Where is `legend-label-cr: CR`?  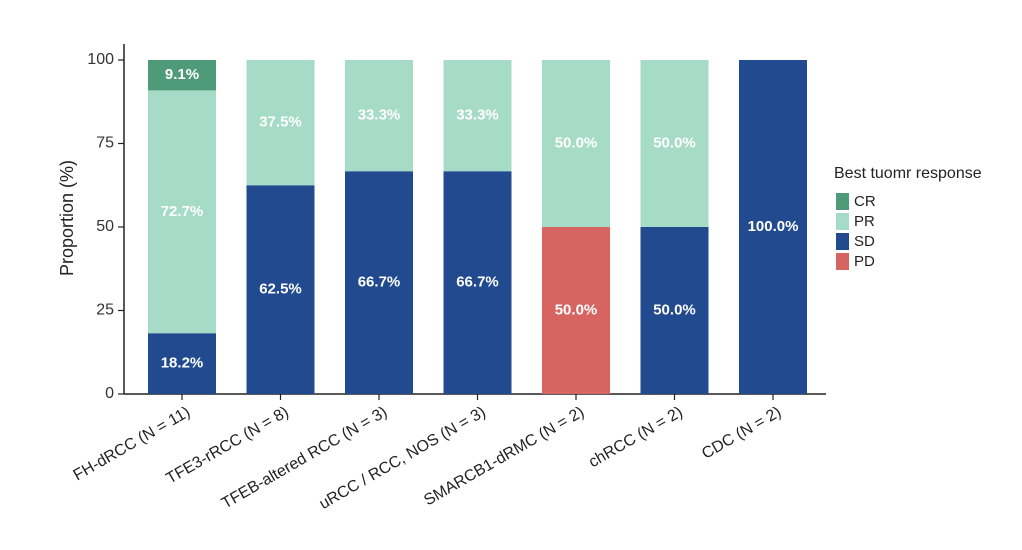 legend-label-cr: CR is located at coordinates (865, 201).